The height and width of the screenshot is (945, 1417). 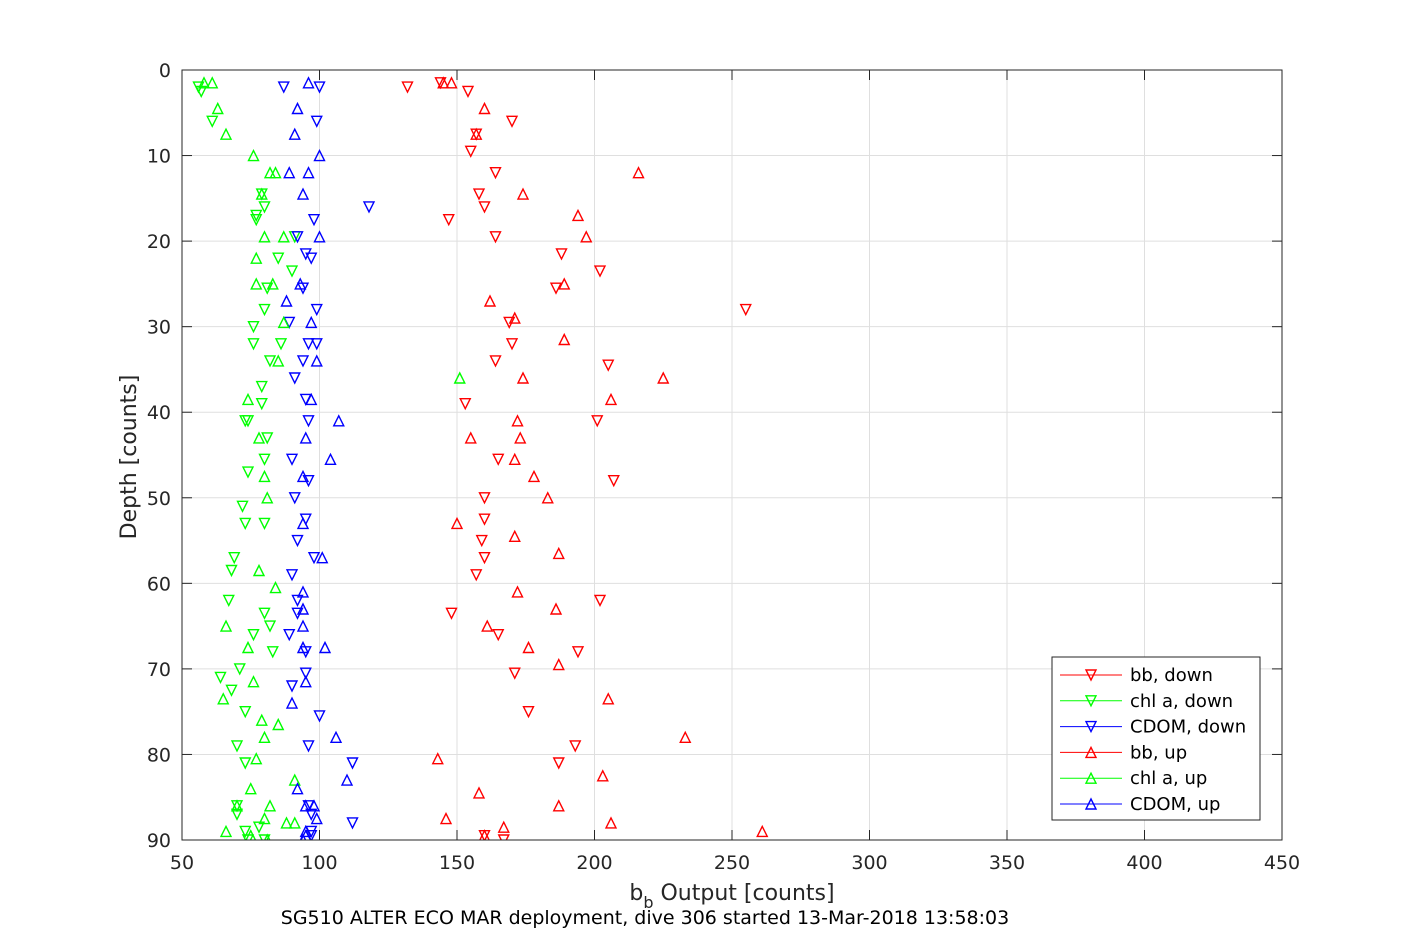 I want to click on x-axis-label: bb Output [counts], so click(x=731, y=896).